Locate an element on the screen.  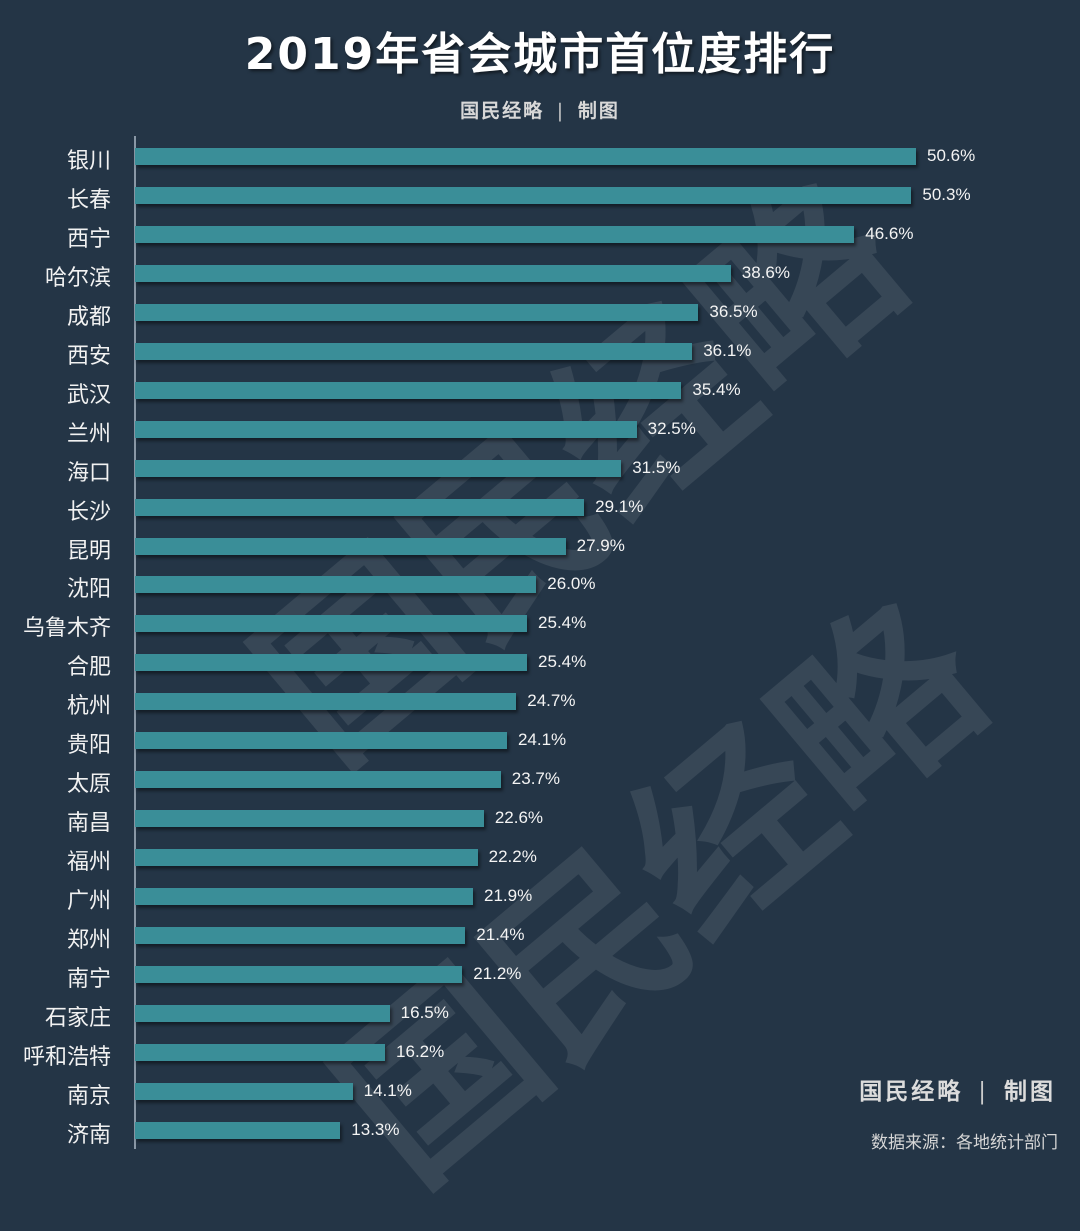
value-label: 46.6% is located at coordinates (889, 233).